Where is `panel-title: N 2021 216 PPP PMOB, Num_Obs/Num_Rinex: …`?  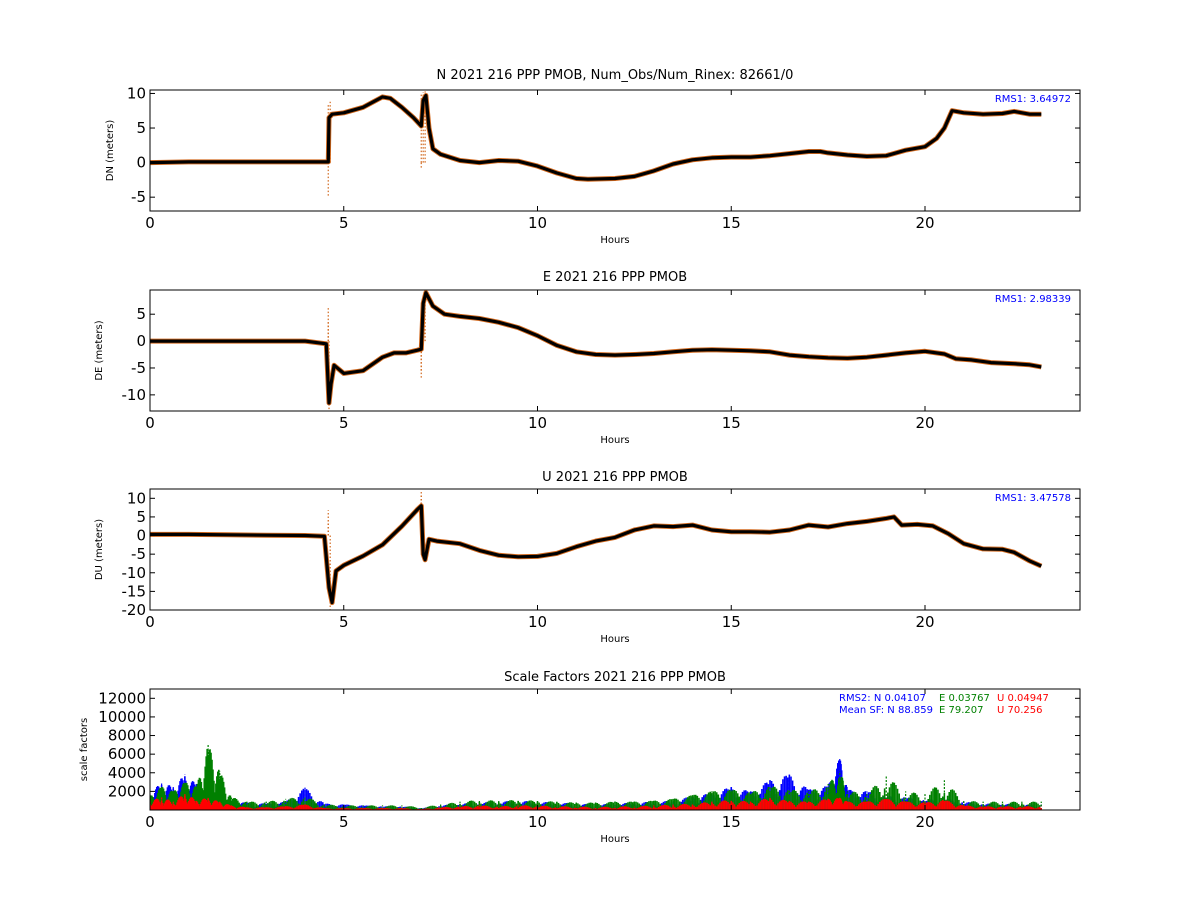
panel-title: N 2021 216 PPP PMOB, Num_Obs/Num_Rinex: … is located at coordinates (615, 75).